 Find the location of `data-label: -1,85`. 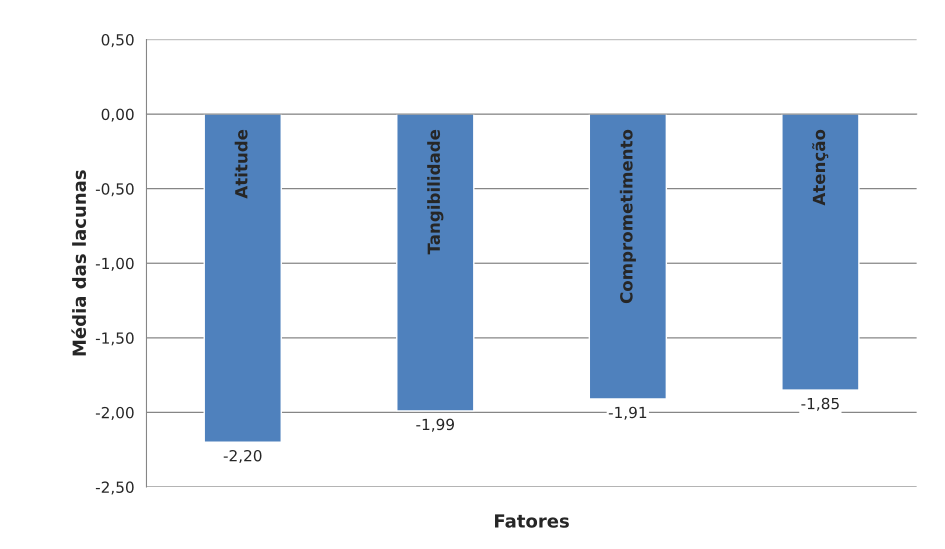

data-label: -1,85 is located at coordinates (820, 404).